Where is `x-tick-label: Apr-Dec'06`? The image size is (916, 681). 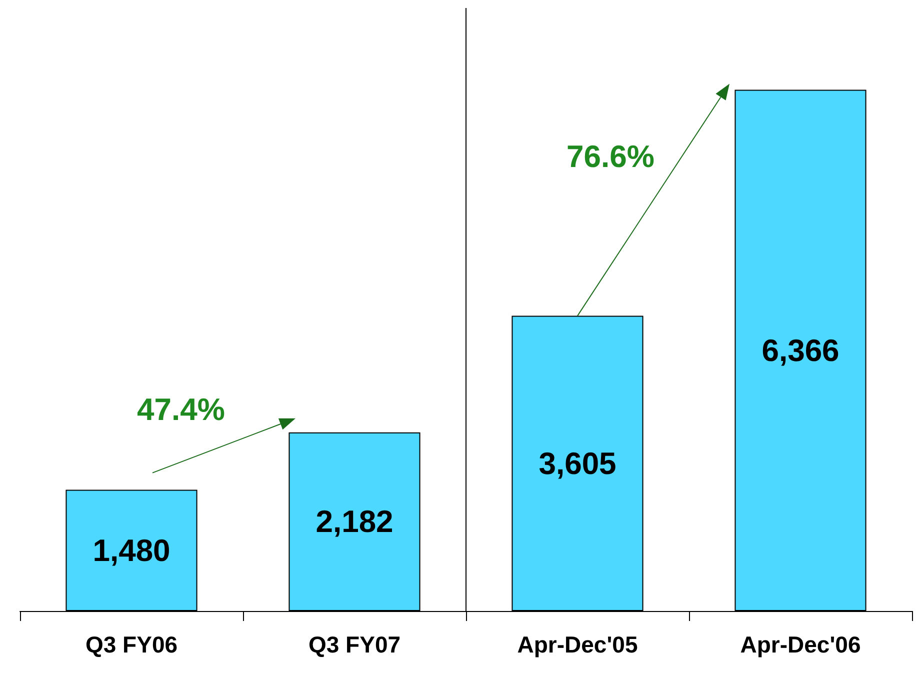 x-tick-label: Apr-Dec'06 is located at coordinates (800, 645).